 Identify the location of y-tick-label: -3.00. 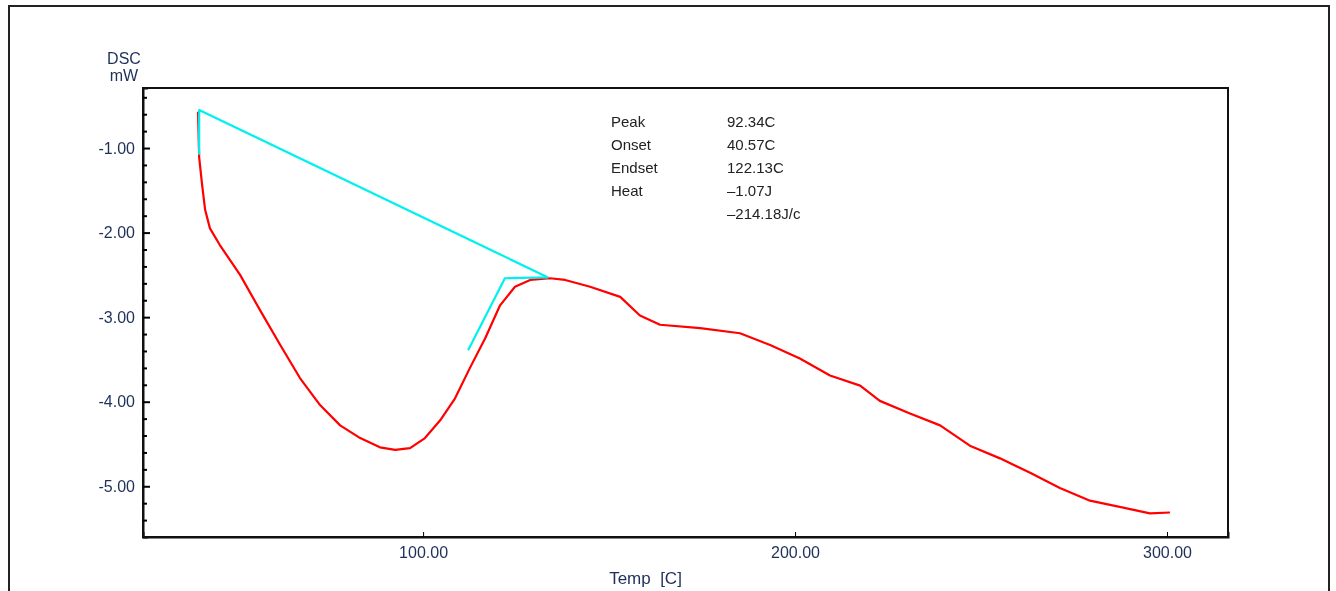
(117, 317).